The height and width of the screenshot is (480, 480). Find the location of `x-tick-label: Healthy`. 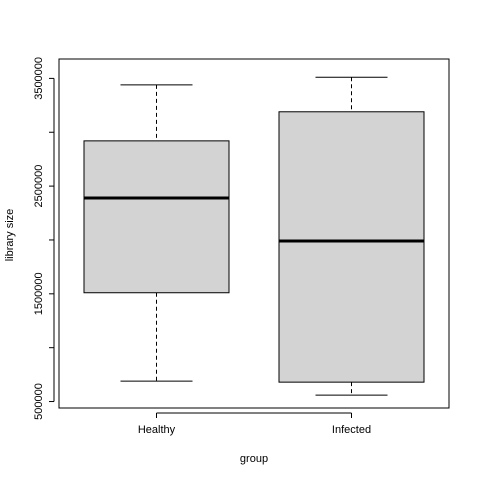

x-tick-label: Healthy is located at coordinates (157, 430).